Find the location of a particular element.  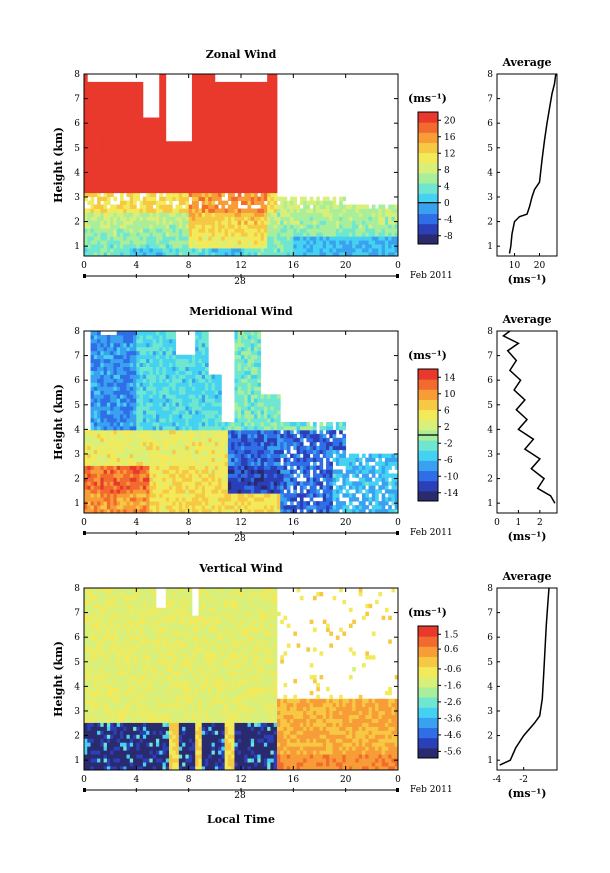

x-tick-label: 20 is located at coordinates (346, 266).